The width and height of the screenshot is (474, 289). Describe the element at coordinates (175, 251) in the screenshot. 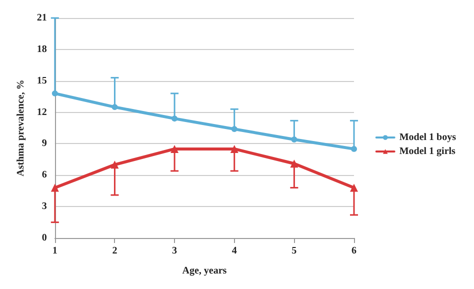

I see `x-tick-label: 3` at that location.